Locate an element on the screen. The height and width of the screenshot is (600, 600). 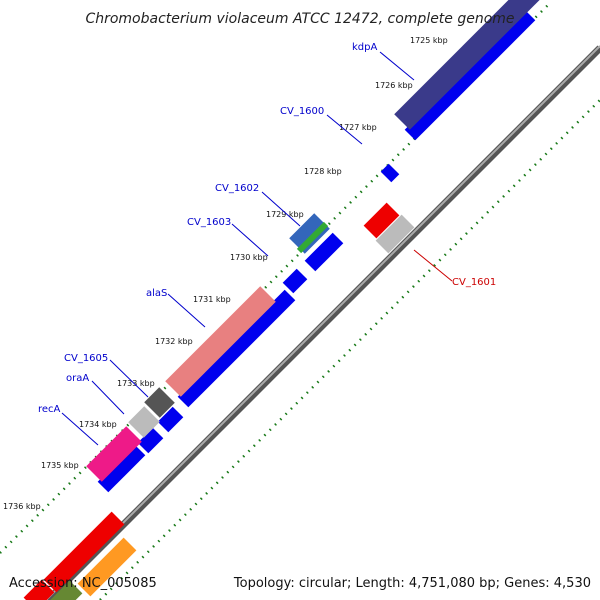
tick-label: 1728 kbp is located at coordinates (323, 171).